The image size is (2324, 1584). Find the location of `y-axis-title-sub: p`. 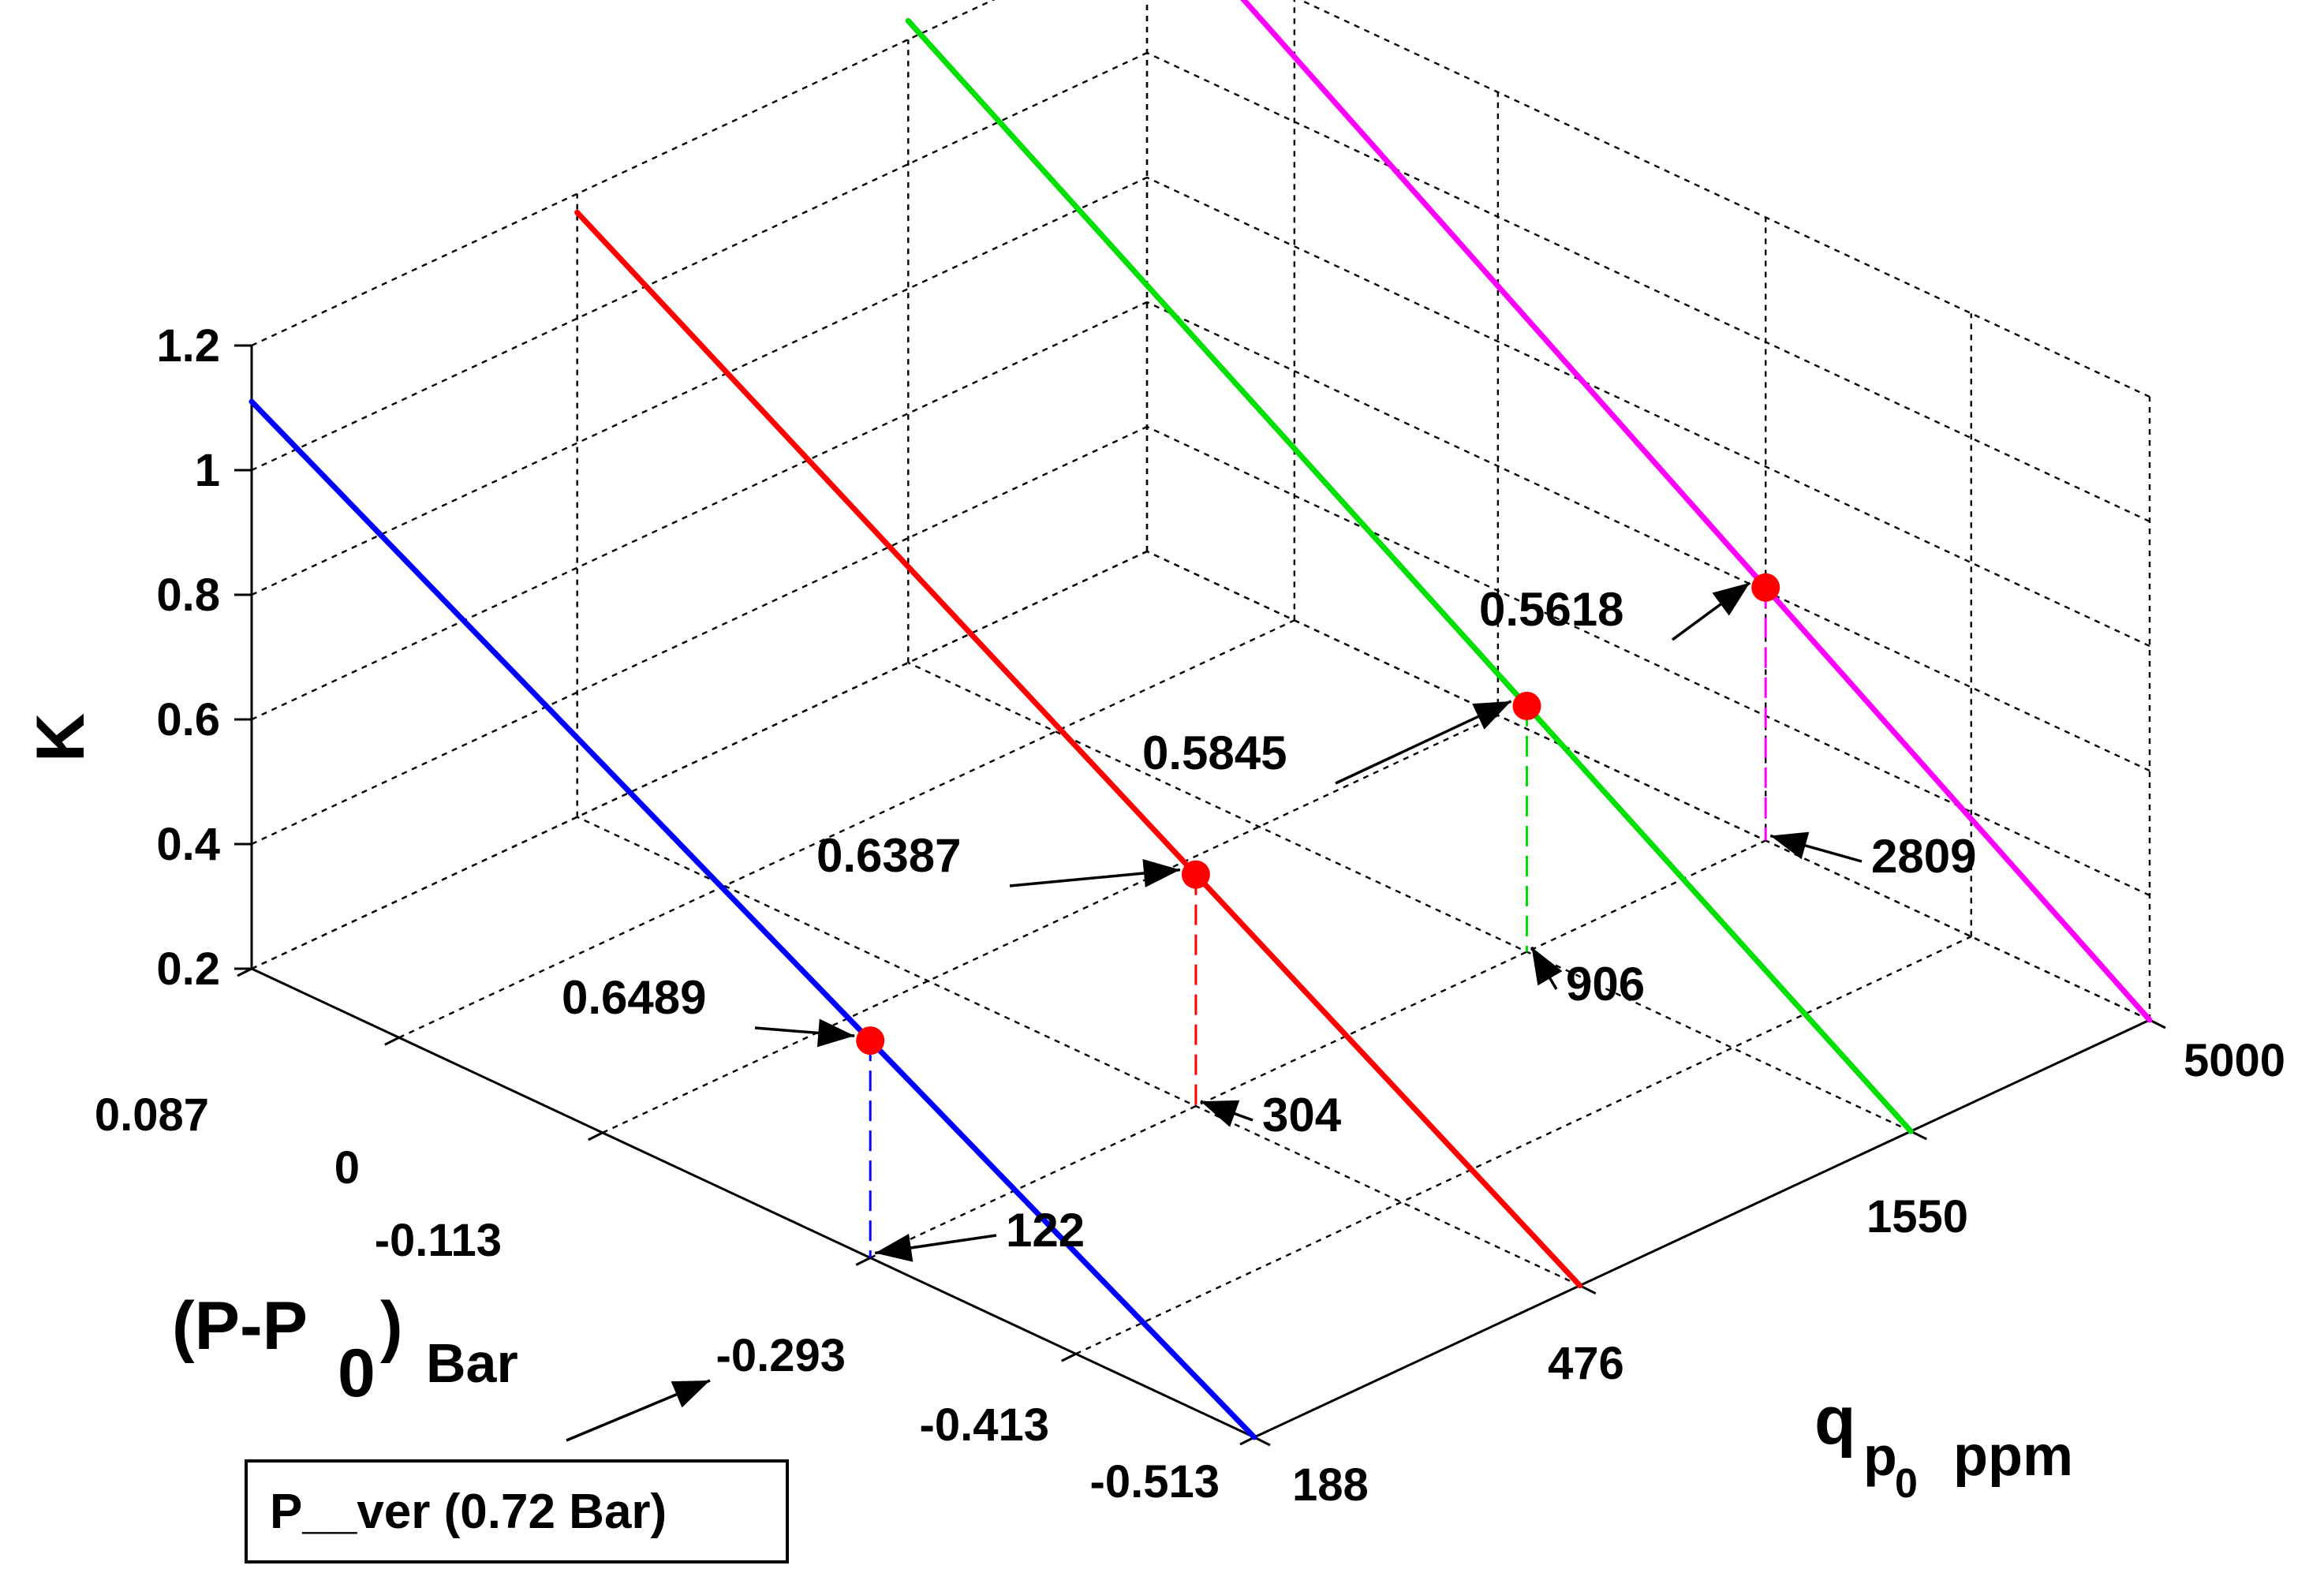

y-axis-title-sub: p is located at coordinates (1880, 1456).